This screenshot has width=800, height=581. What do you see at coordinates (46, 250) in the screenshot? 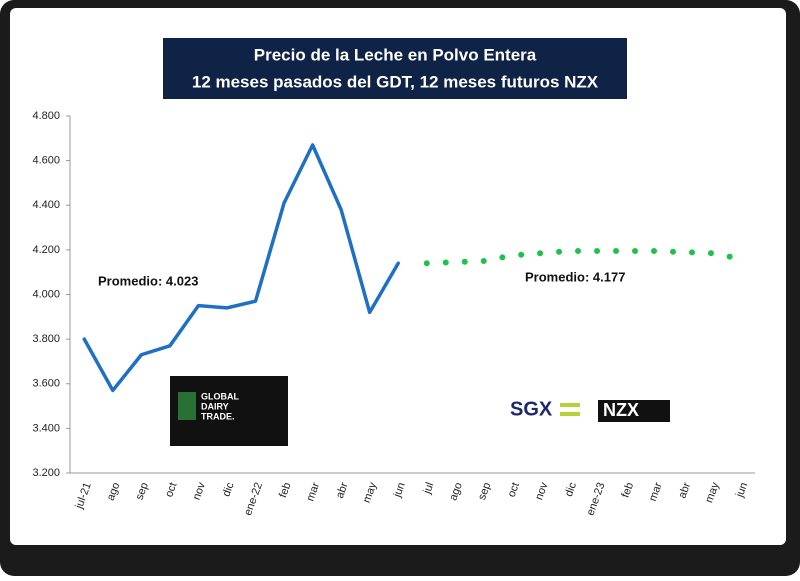
I see `y-tick-label: 4.200` at bounding box center [46, 250].